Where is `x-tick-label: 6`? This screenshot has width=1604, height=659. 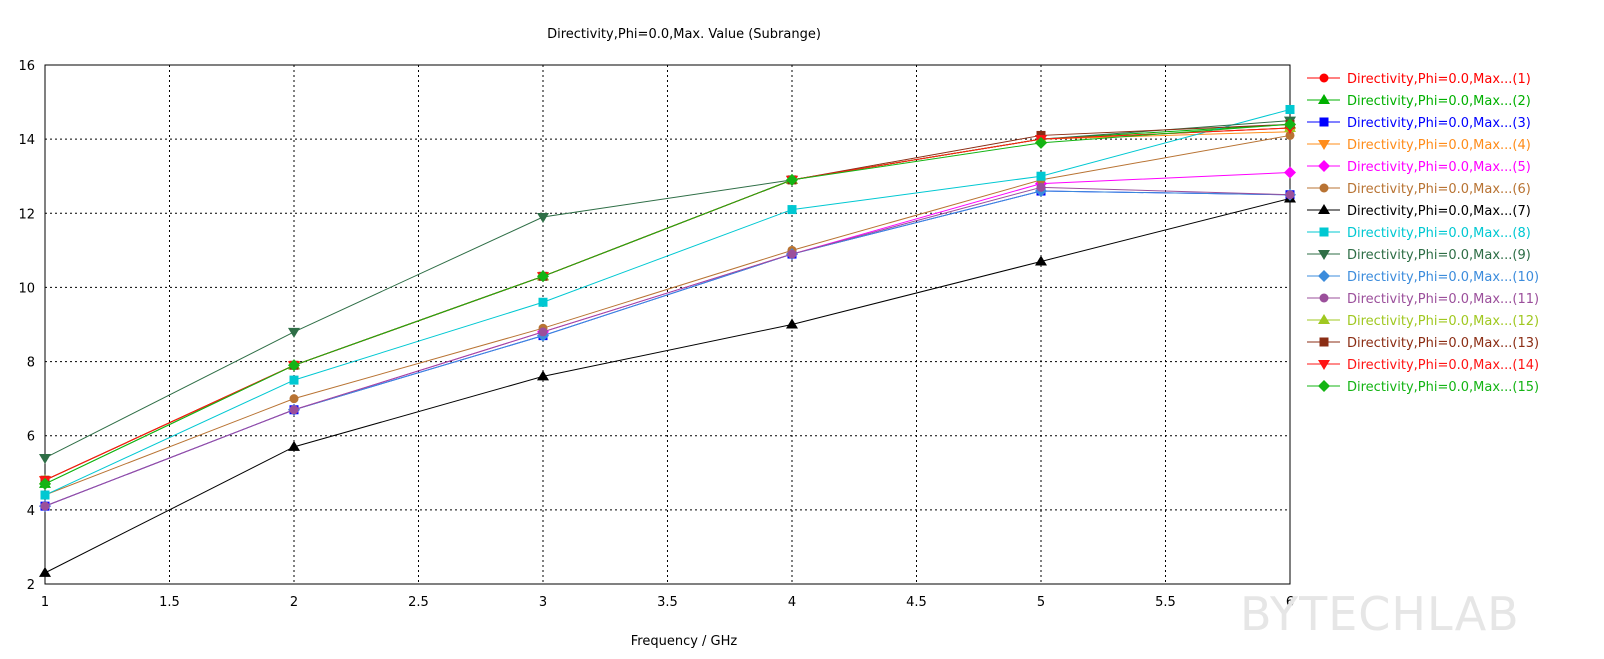
x-tick-label: 6 is located at coordinates (1290, 602).